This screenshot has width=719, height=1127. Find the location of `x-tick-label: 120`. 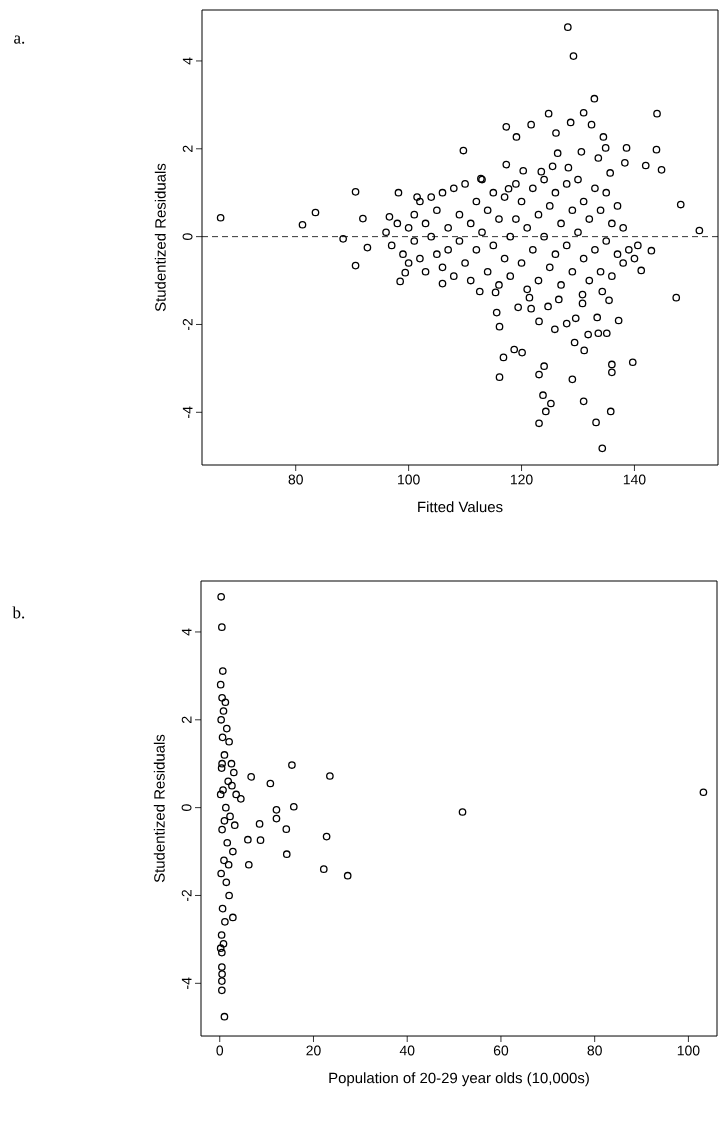

x-tick-label: 120 is located at coordinates (521, 479).